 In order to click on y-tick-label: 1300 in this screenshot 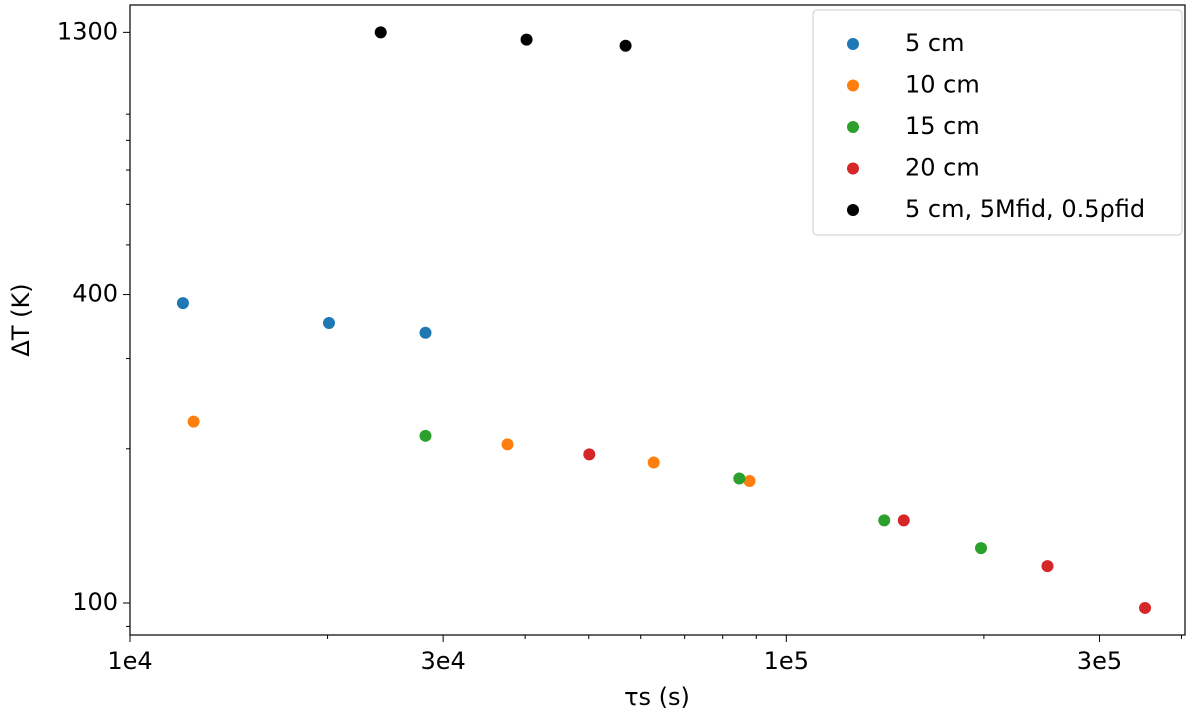, I will do `click(87, 31)`.